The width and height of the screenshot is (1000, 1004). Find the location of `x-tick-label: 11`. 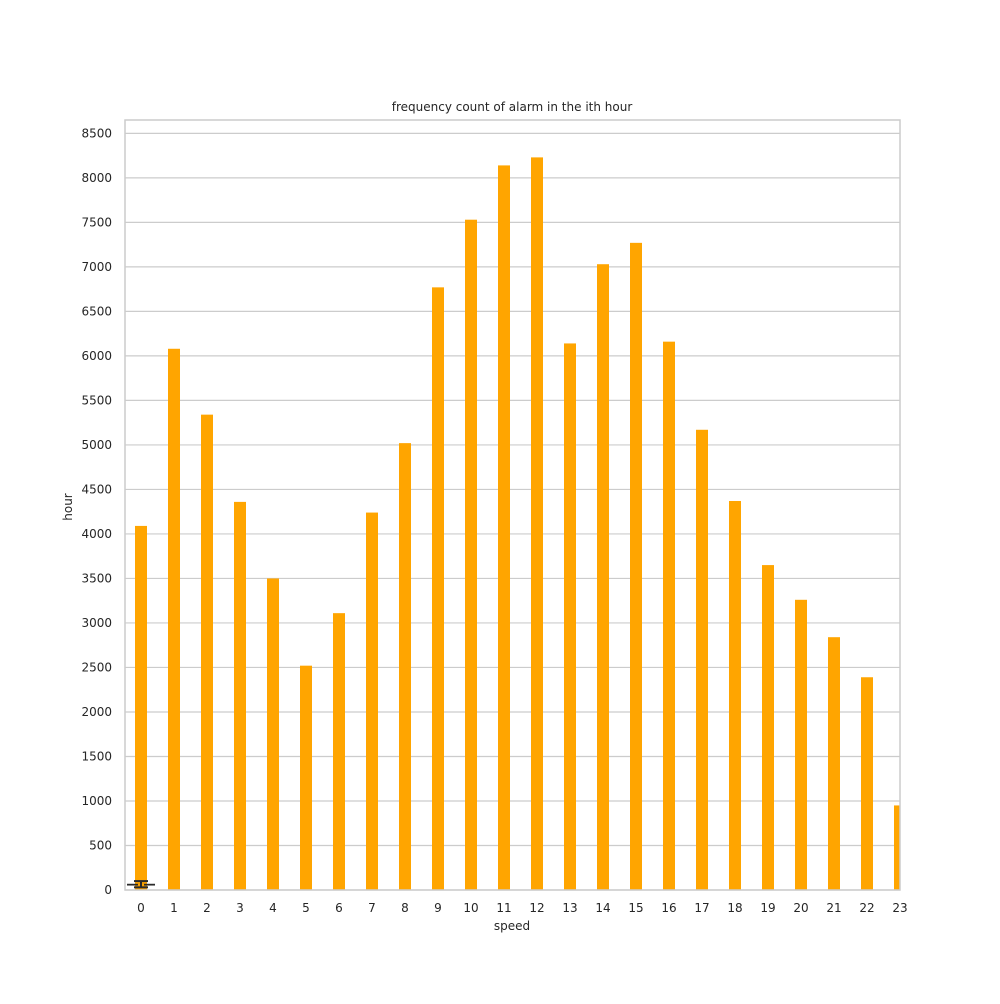

x-tick-label: 11 is located at coordinates (503, 908).